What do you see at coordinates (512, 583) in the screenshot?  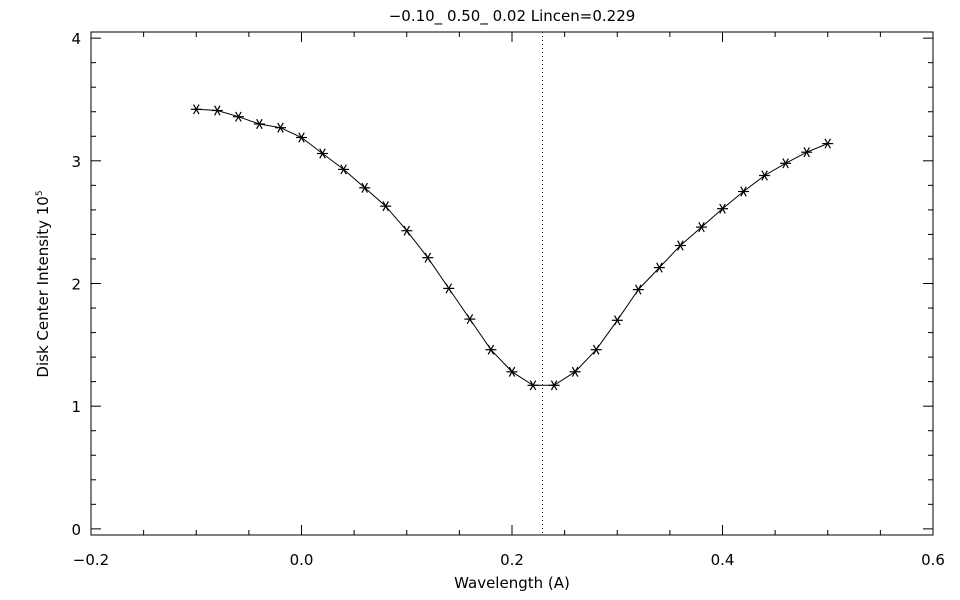 I see `x-axis-label: Wavelength (A)` at bounding box center [512, 583].